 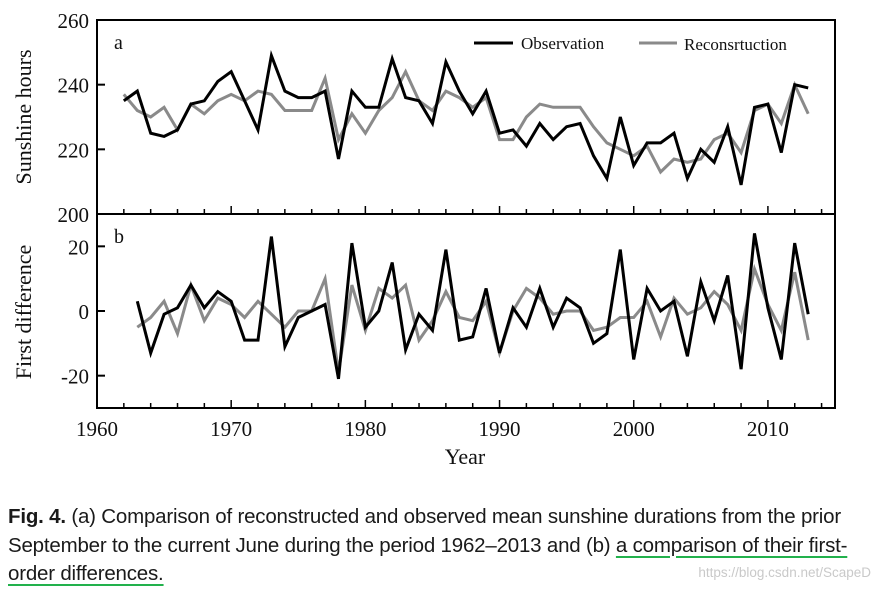 What do you see at coordinates (74, 150) in the screenshot?
I see `panel-a-y-tick-label: 220` at bounding box center [74, 150].